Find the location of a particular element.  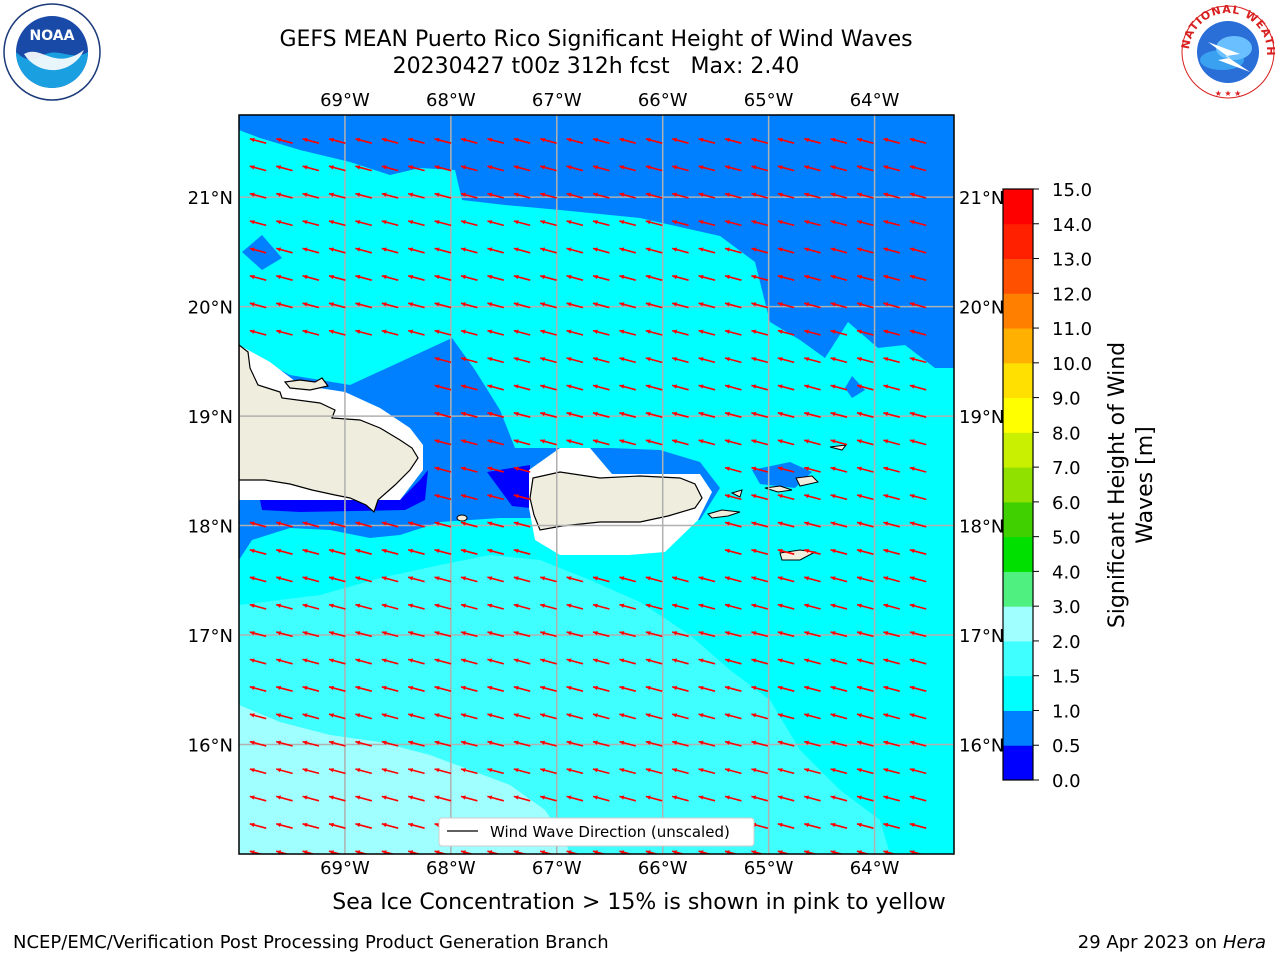

colorbar-tick-label: 0.5 is located at coordinates (1066, 746).